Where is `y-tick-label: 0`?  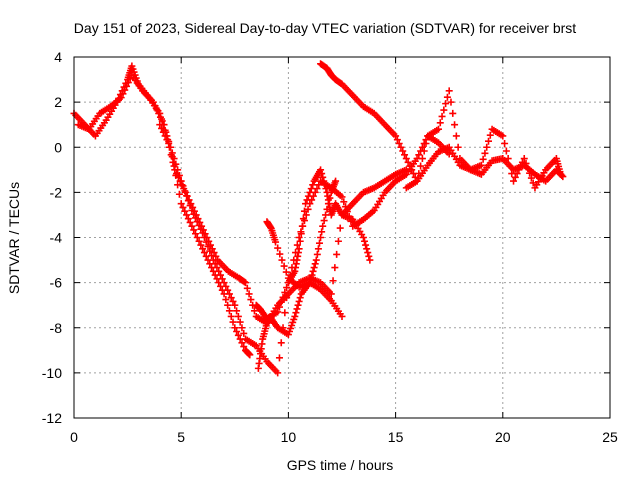
y-tick-label: 0 is located at coordinates (58, 147).